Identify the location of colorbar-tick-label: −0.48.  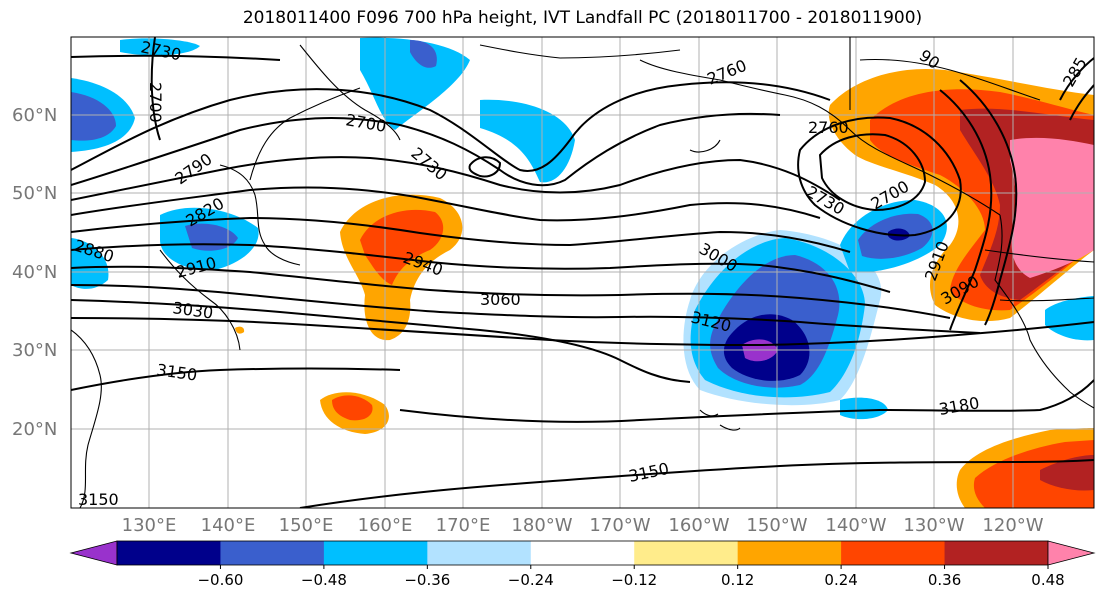
(324, 580).